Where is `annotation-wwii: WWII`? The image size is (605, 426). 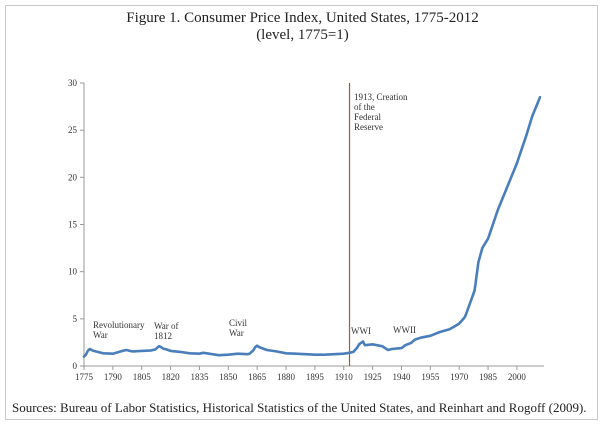
annotation-wwii: WWII is located at coordinates (404, 330).